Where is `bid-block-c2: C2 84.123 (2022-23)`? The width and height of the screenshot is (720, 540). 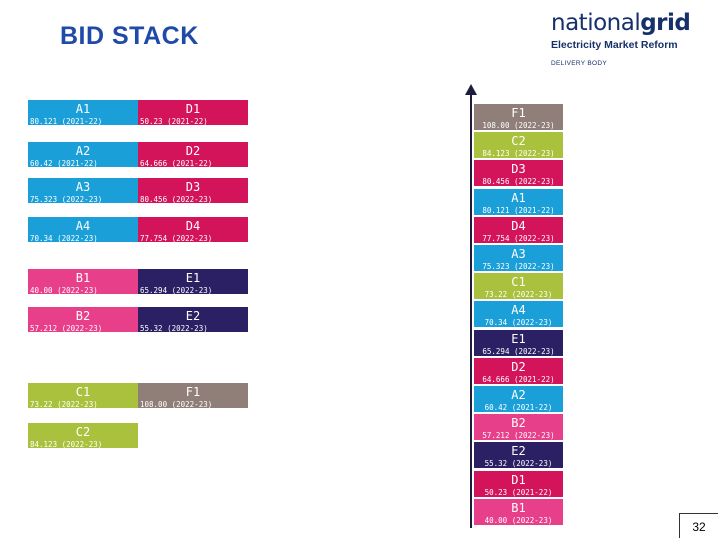 bid-block-c2: C2 84.123 (2022-23) is located at coordinates (83, 436).